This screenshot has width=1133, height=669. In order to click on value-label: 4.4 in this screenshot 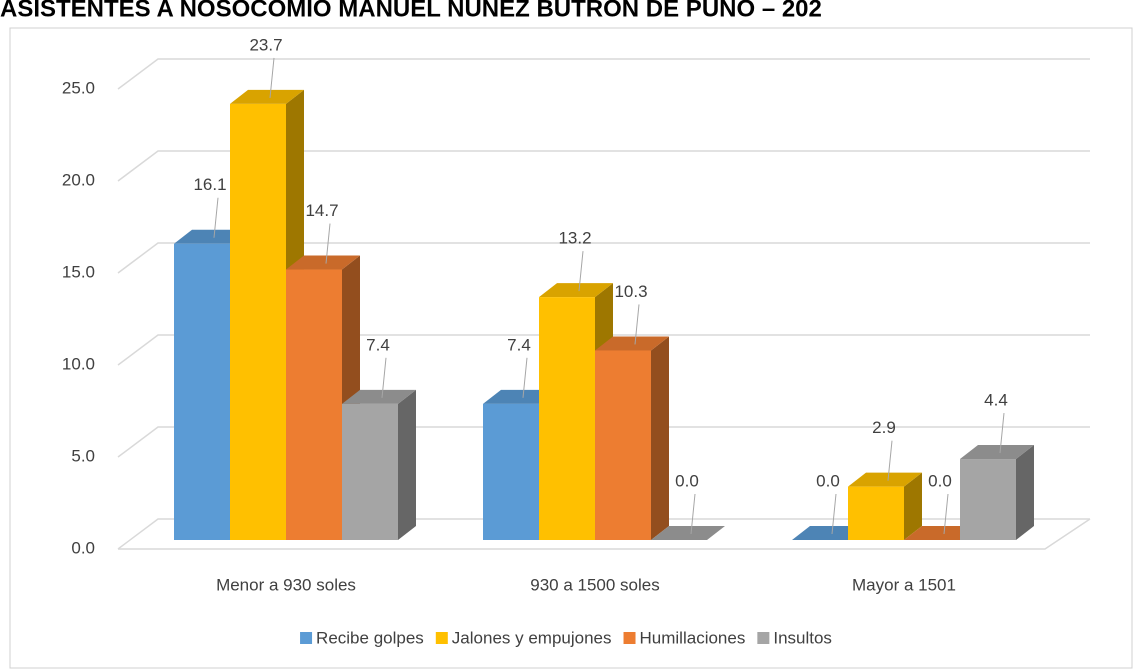, I will do `click(996, 400)`.